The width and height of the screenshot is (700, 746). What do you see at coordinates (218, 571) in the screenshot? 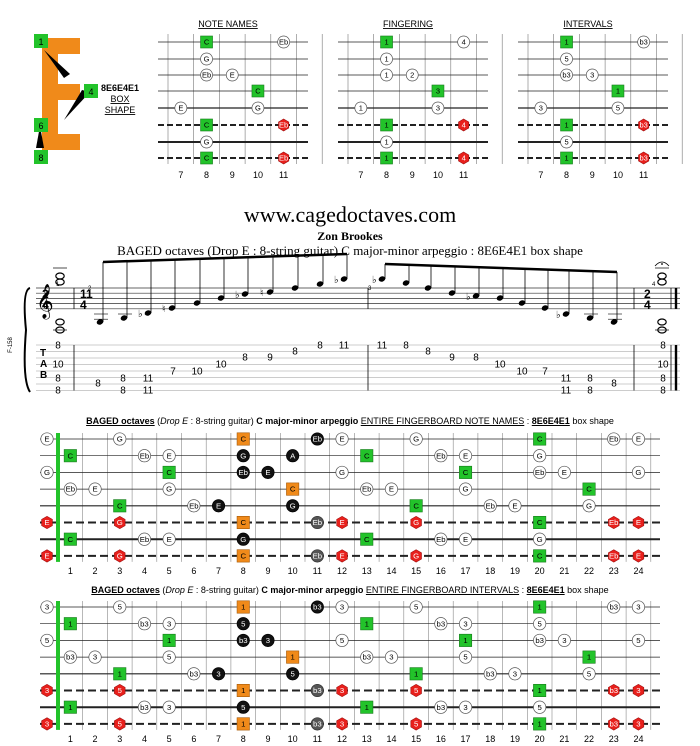
I see `fret-number: 7` at bounding box center [218, 571].